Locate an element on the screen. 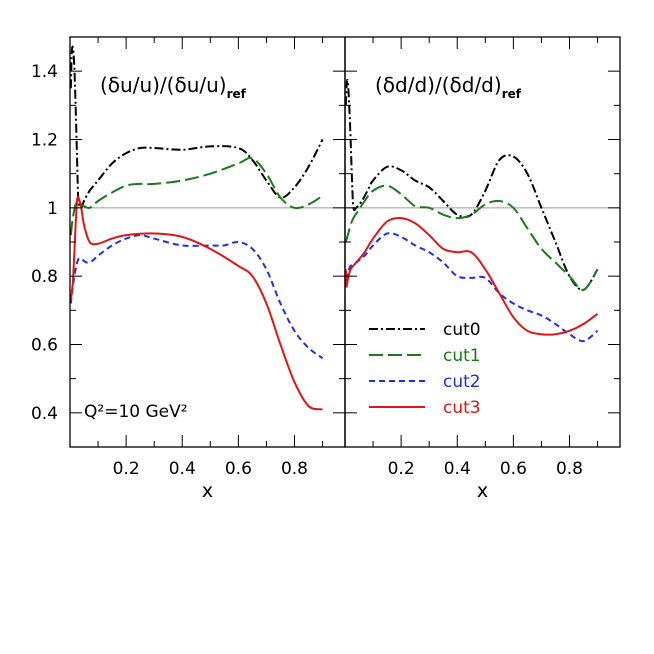 Image resolution: width=654 pixels, height=654 pixels. panel-title: (δd/d)/(δd/d)ref is located at coordinates (448, 87).